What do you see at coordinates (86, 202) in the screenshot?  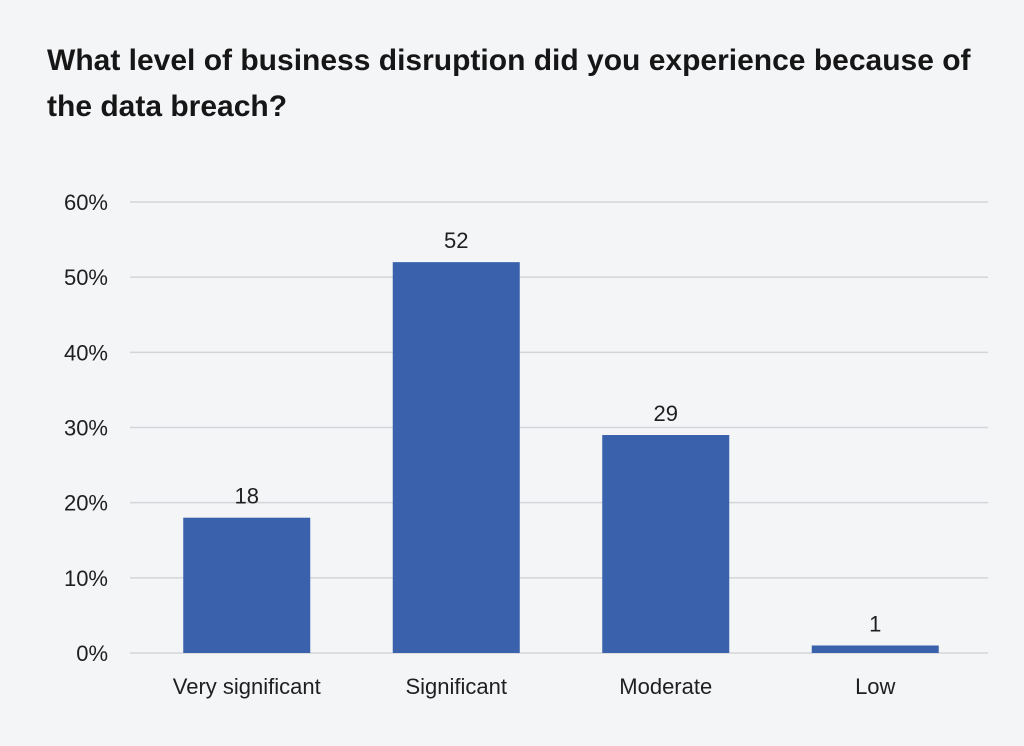 I see `y-tick-label: 60%` at bounding box center [86, 202].